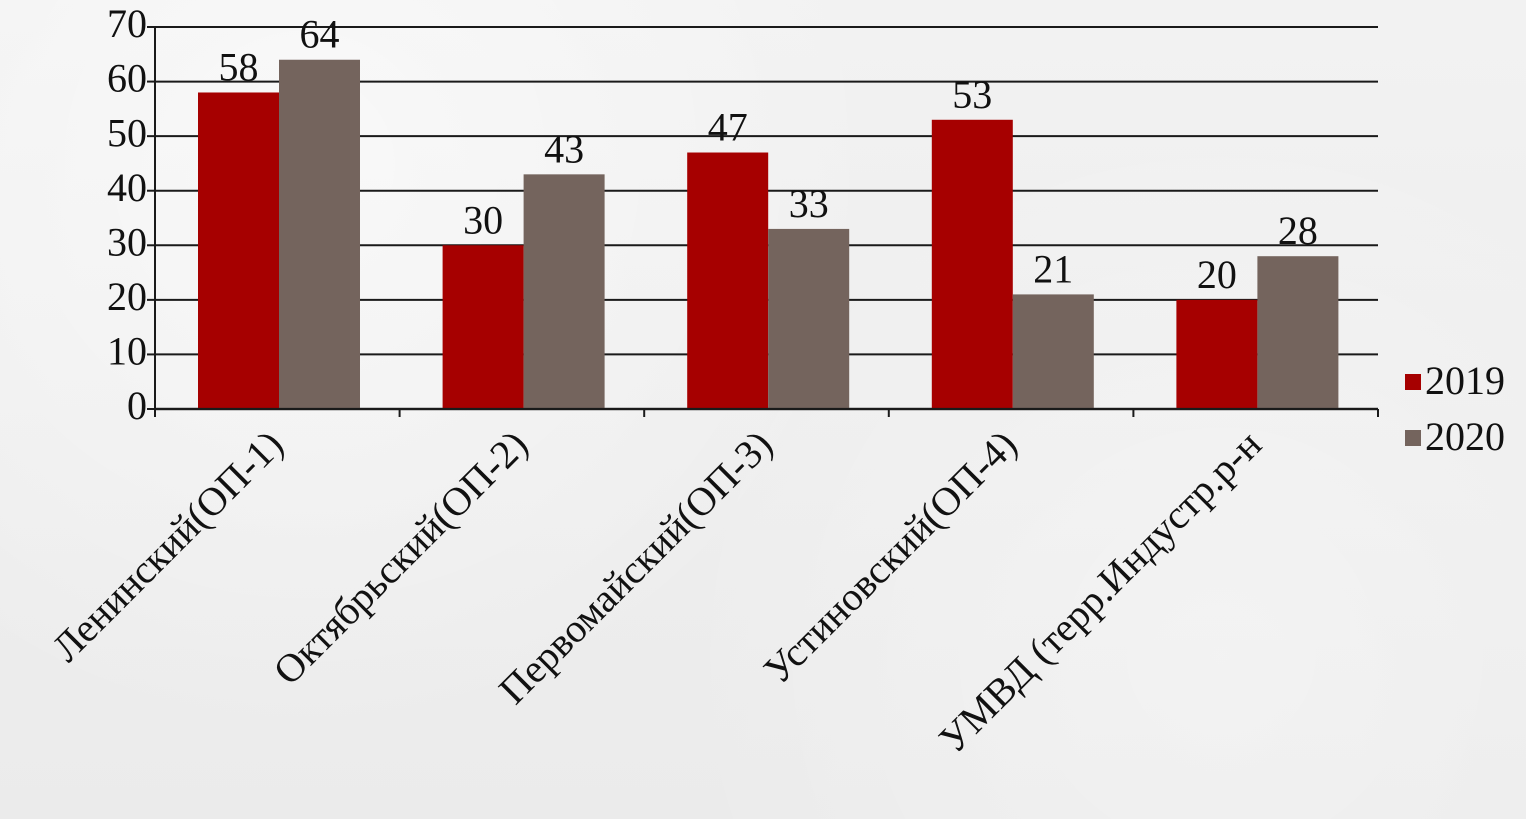 This screenshot has height=819, width=1526. What do you see at coordinates (1053, 268) in the screenshot?
I see `data-label-2020-4: 21` at bounding box center [1053, 268].